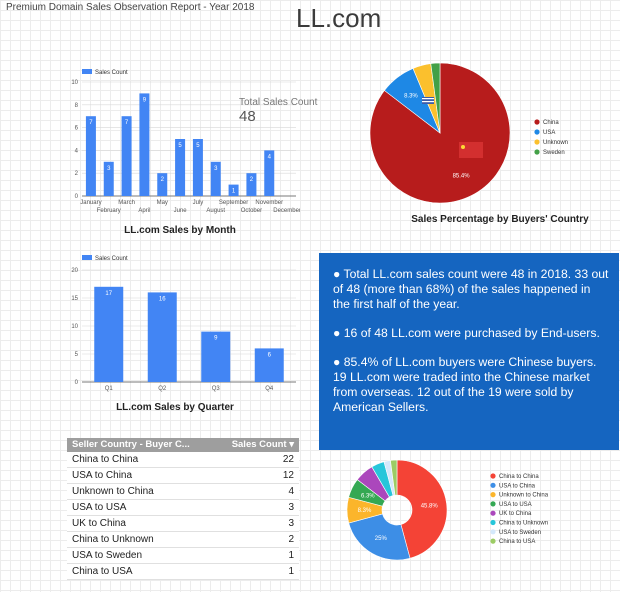 This screenshot has width=620, height=592. What do you see at coordinates (515, 514) in the screenshot?
I see `legend-label: UK to China` at bounding box center [515, 514].